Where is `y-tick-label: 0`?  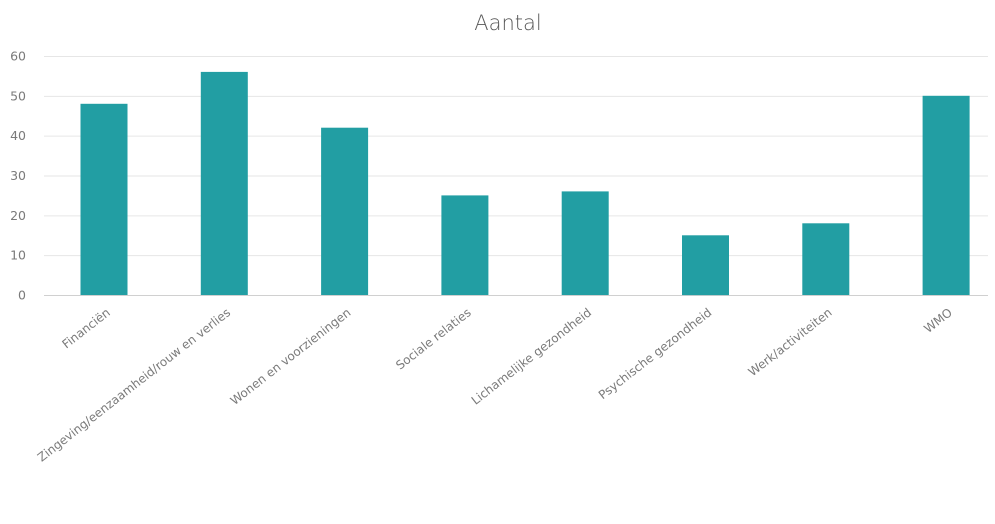
y-tick-label: 0 is located at coordinates (22, 295).